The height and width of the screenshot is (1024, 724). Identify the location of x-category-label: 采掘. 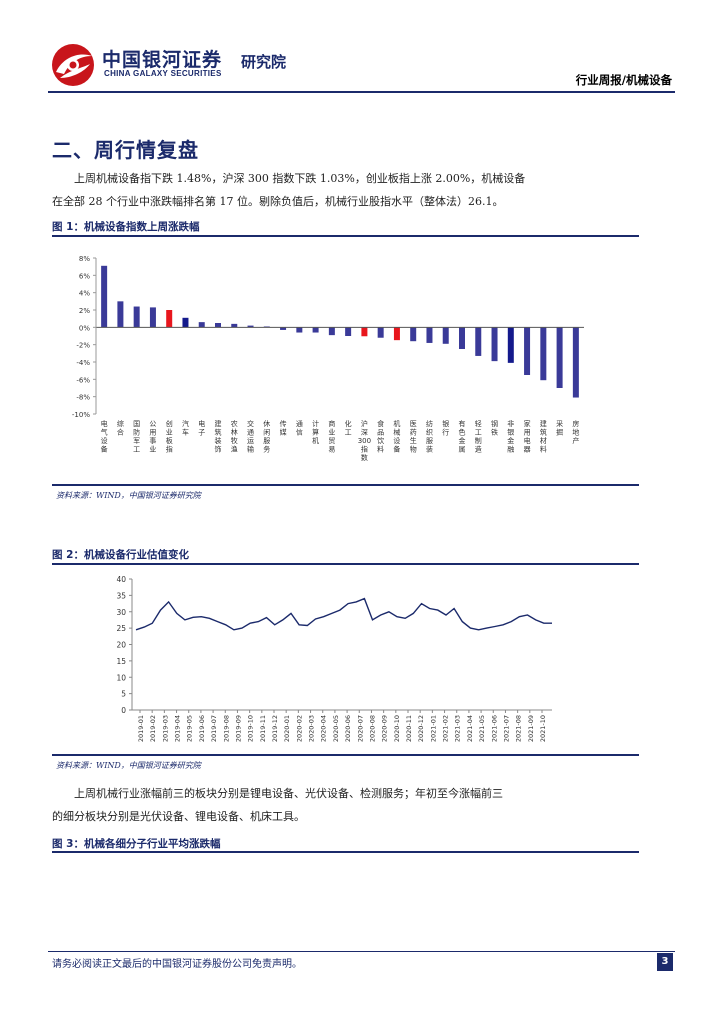
(559, 428).